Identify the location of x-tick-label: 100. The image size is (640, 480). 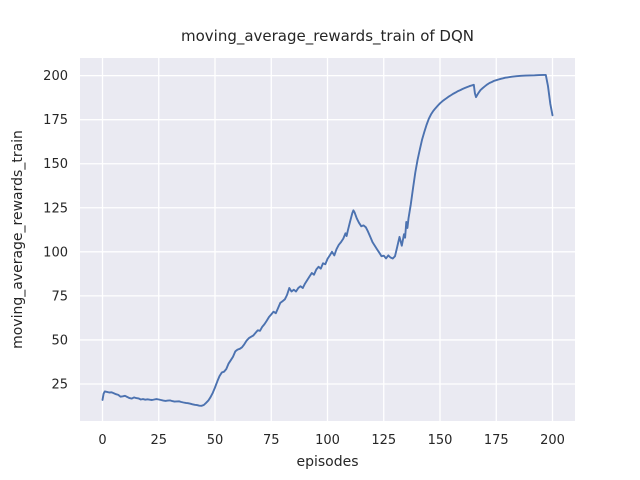
(327, 440).